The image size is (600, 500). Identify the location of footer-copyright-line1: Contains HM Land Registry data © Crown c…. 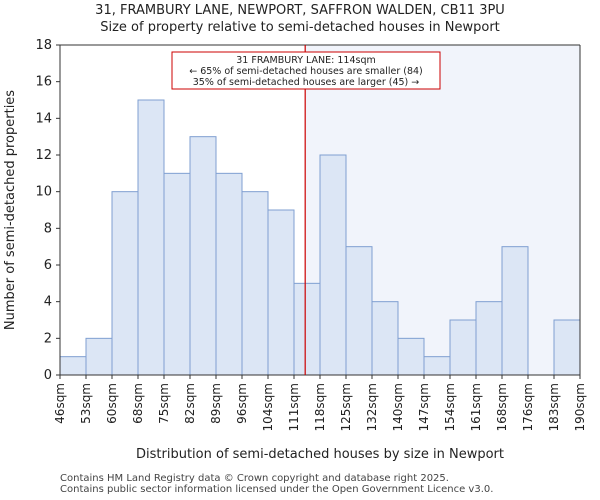
(254, 478).